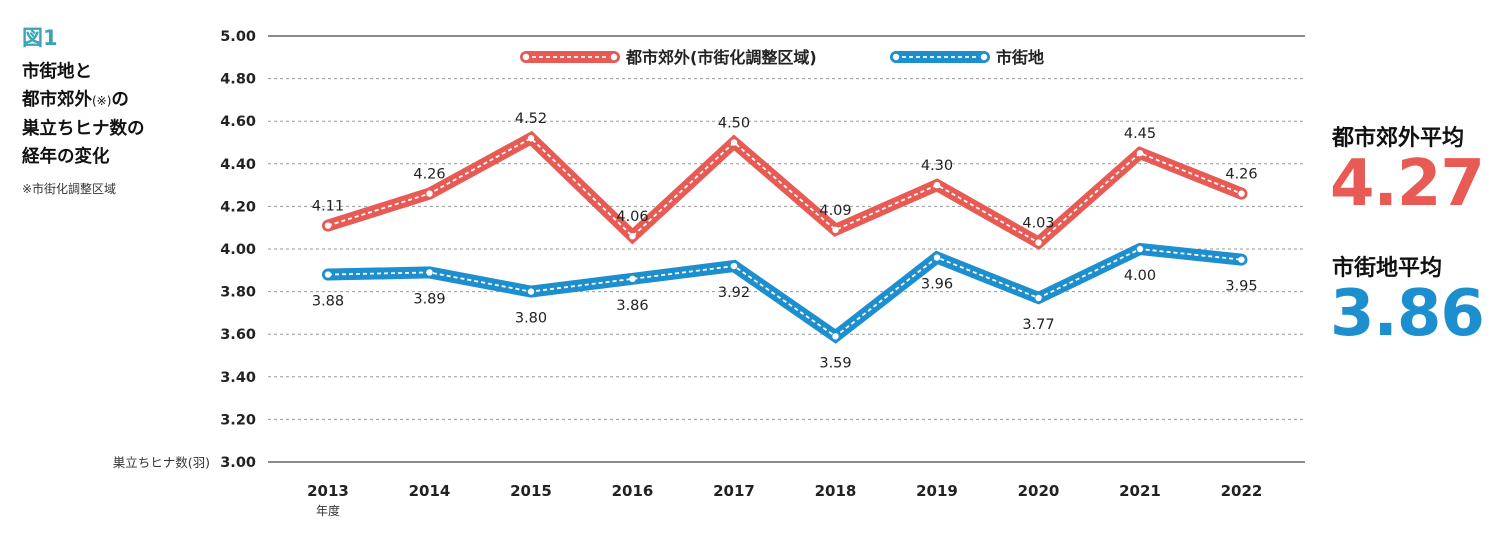 Image resolution: width=1500 pixels, height=543 pixels. Describe the element at coordinates (1398, 138) in the screenshot. I see `suburb-average-label: 都市郊外平均` at that location.